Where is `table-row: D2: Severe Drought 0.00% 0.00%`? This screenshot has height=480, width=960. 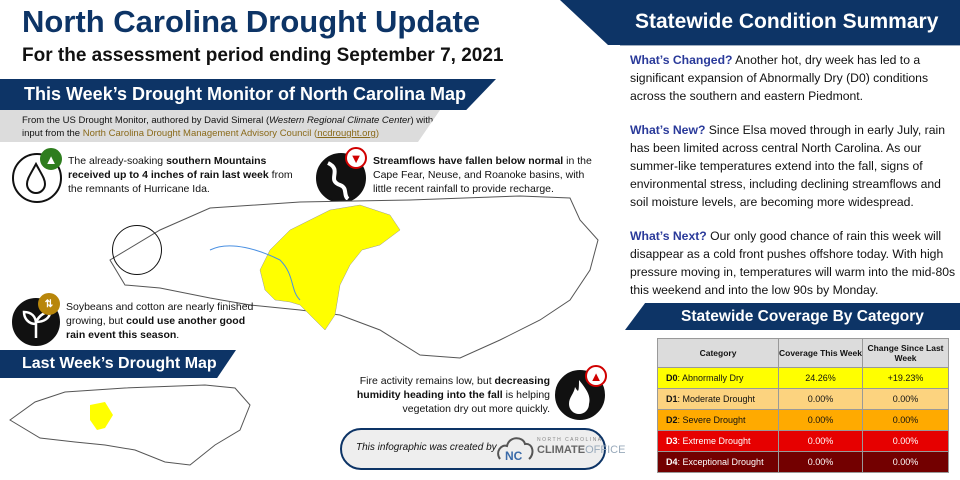
table-row: D2: Severe Drought 0.00% 0.00% is located at coordinates (803, 420).